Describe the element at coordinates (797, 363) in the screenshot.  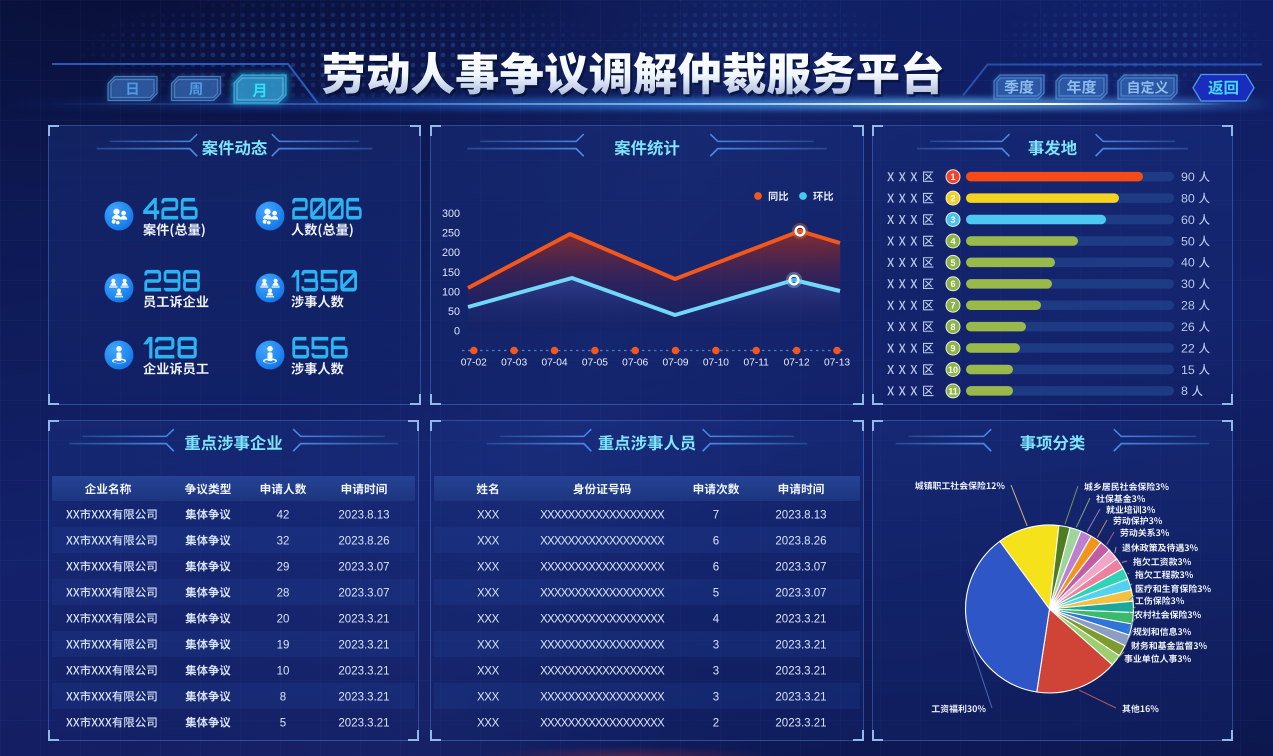
I see `svg-text: 07-12` at that location.